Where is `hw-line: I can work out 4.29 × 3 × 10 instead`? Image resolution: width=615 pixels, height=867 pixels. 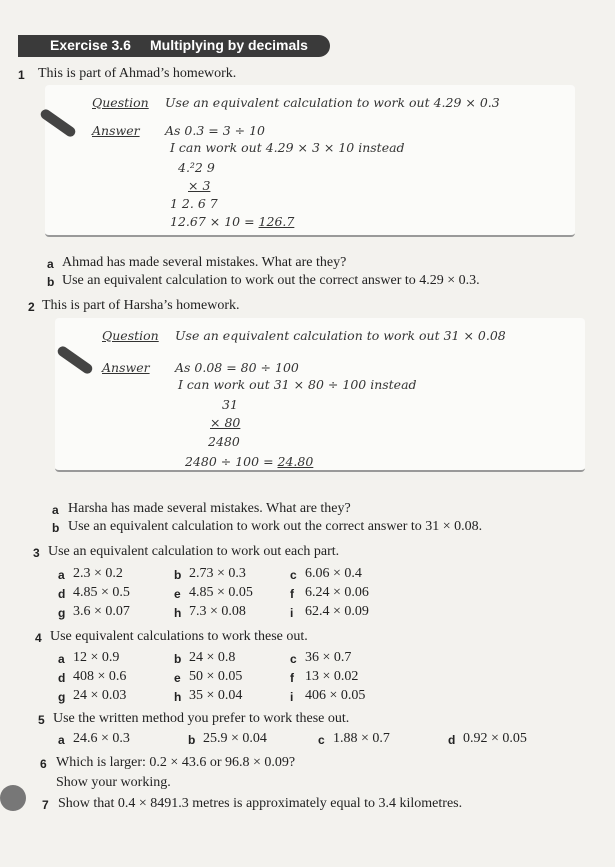
hw-line: I can work out 4.29 × 3 × 10 instead is located at coordinates (287, 147).